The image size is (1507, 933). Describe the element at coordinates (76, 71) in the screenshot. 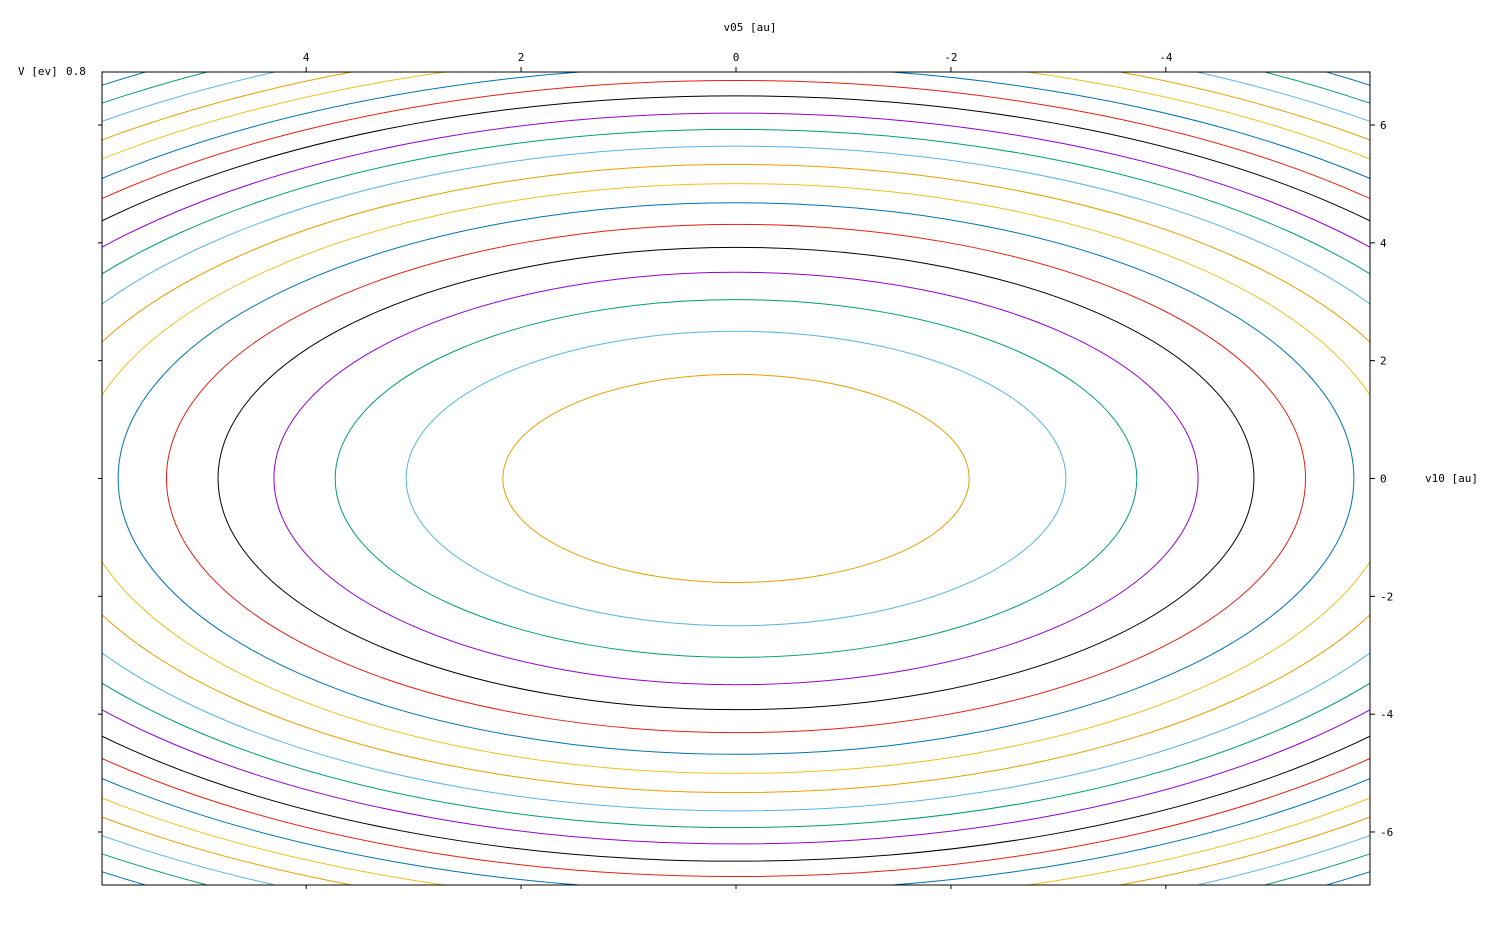

I see `colorbar-overlapped-text: 0.8` at that location.